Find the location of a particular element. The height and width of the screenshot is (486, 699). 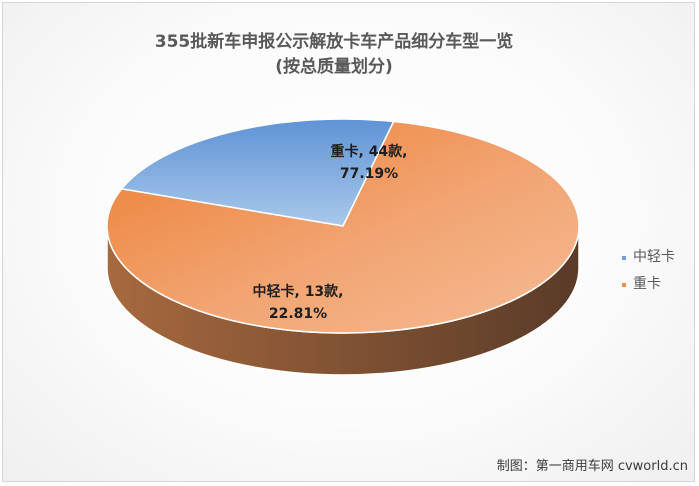

legend-label: 重卡 is located at coordinates (647, 284).